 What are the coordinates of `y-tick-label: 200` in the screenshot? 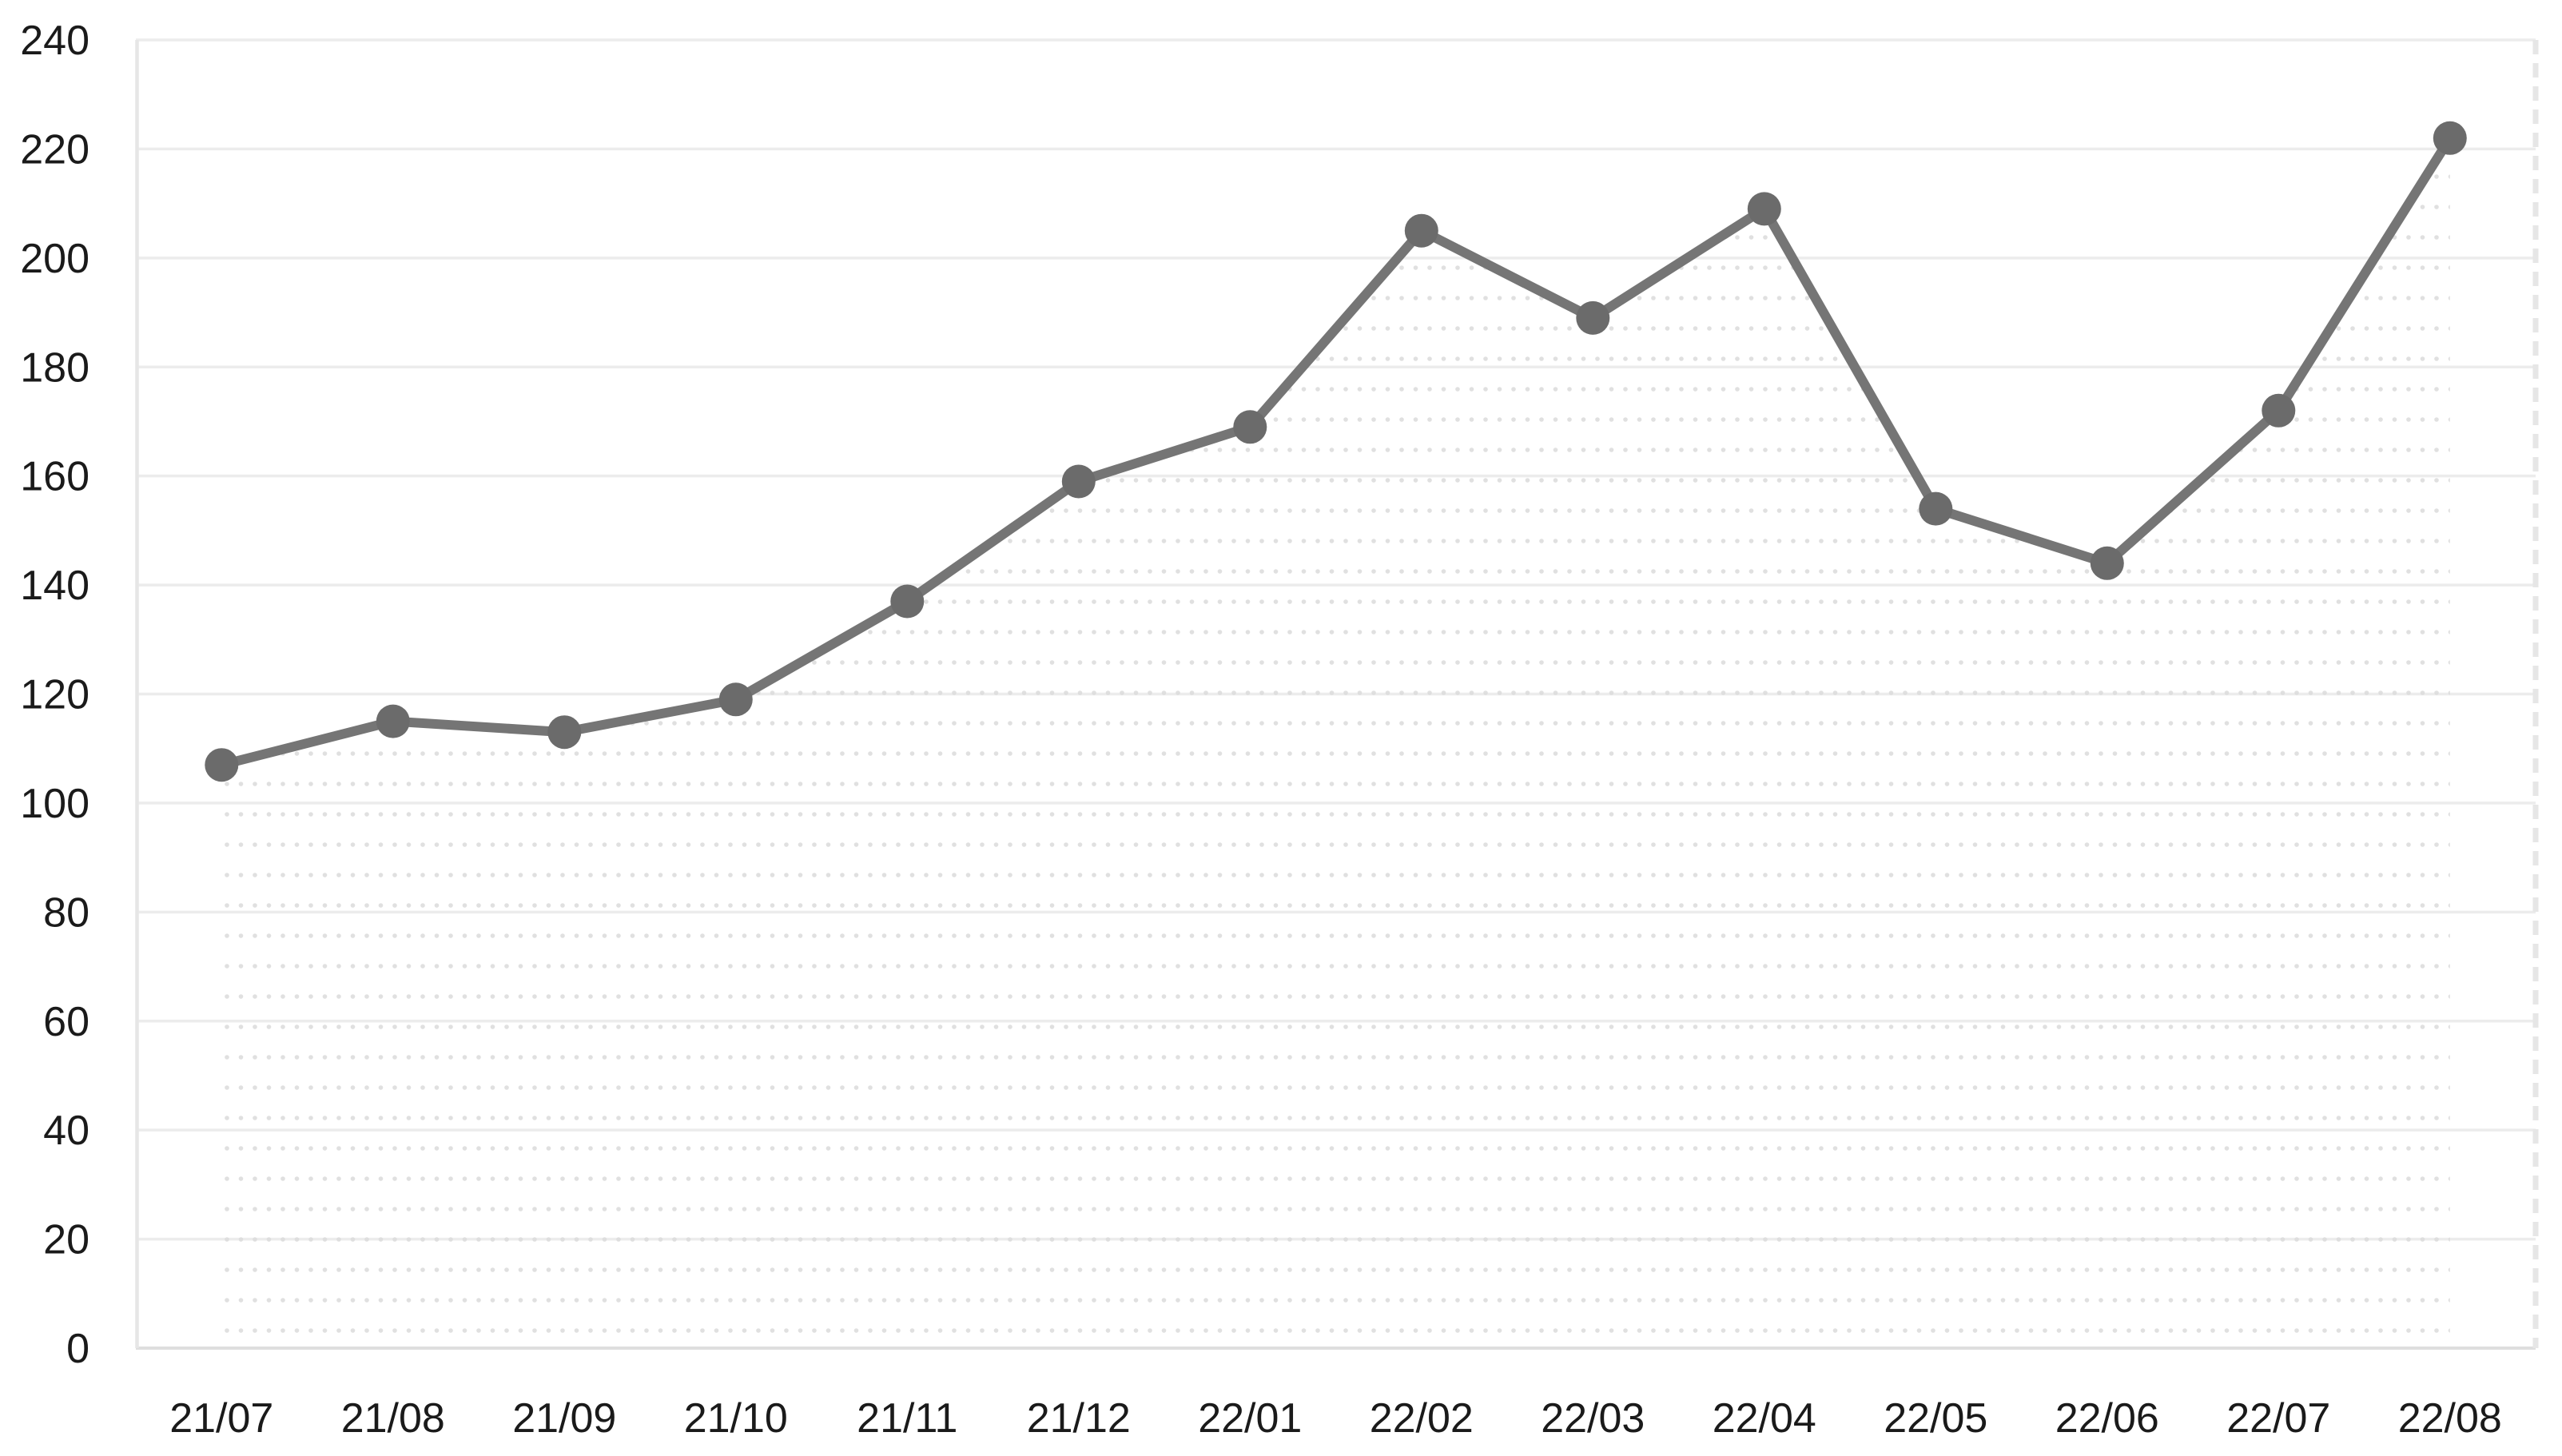 It's located at (55, 259).